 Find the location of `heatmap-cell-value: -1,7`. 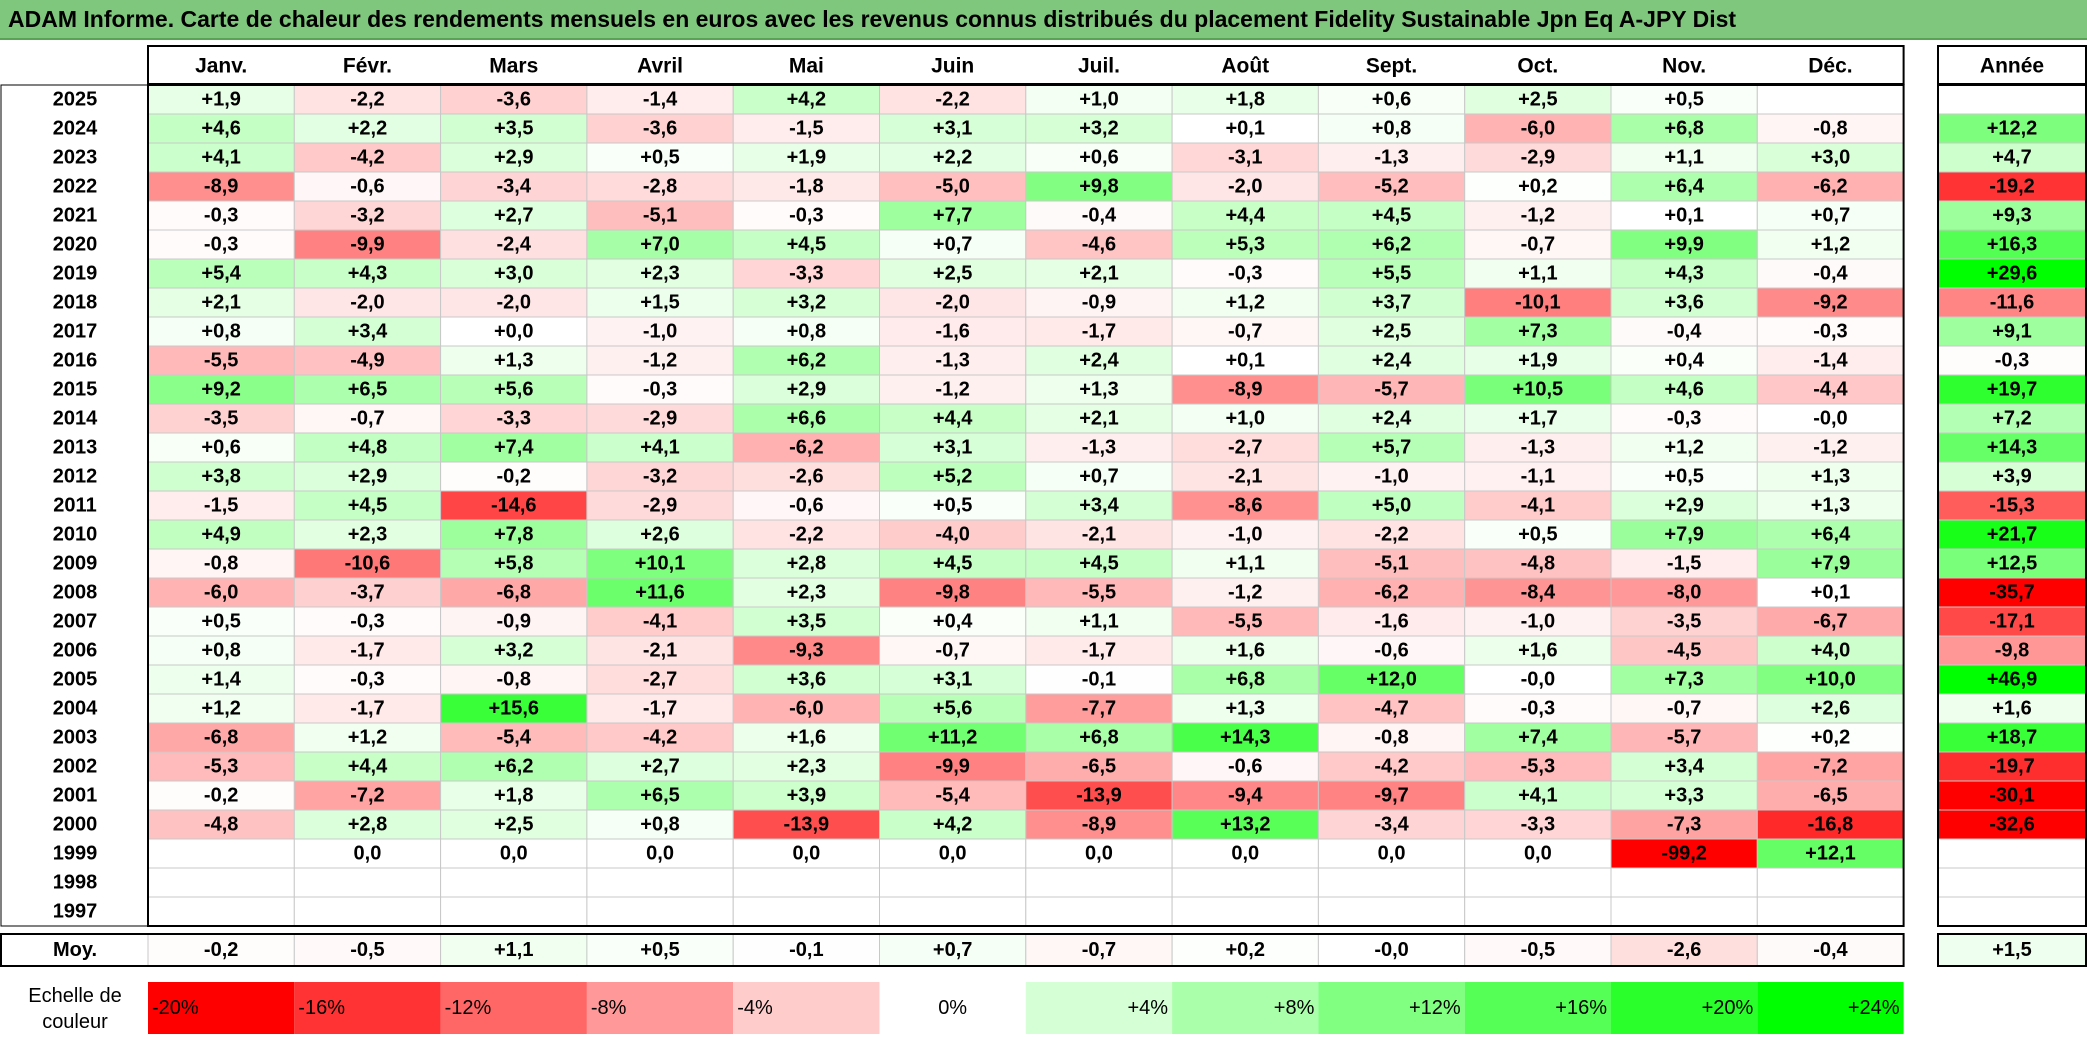

heatmap-cell-value: -1,7 is located at coordinates (1099, 651).